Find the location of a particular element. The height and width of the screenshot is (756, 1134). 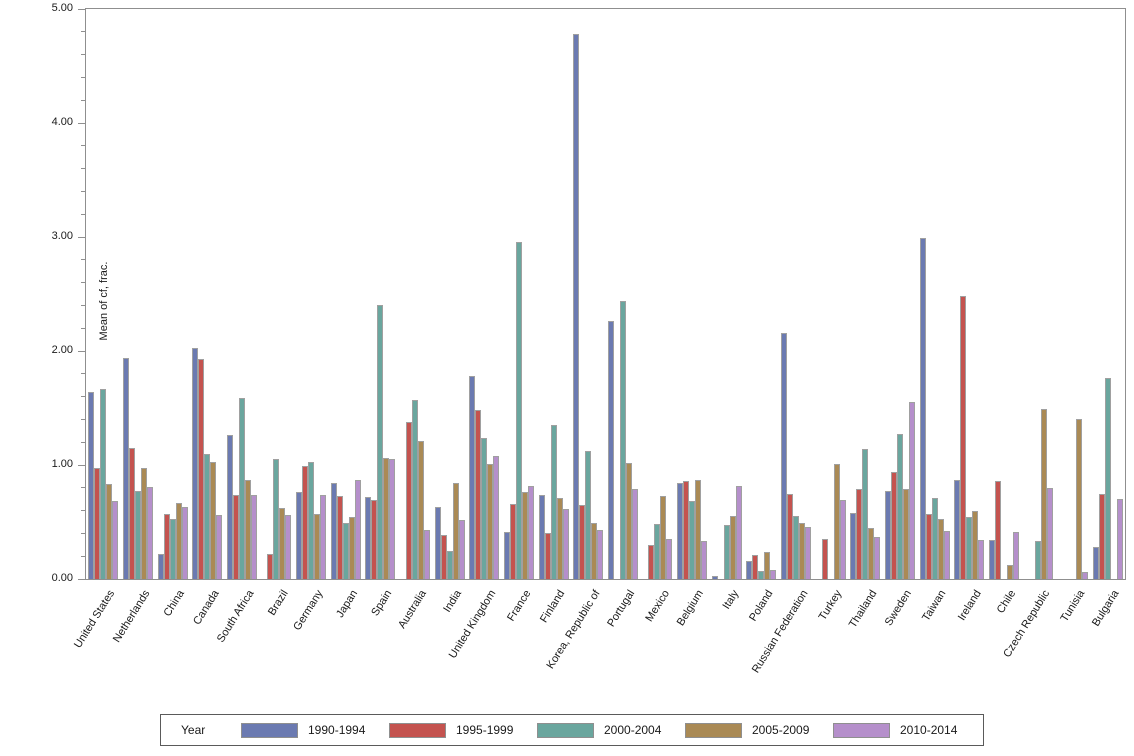

bar-2005-2009-Netherlands is located at coordinates (143, 523).